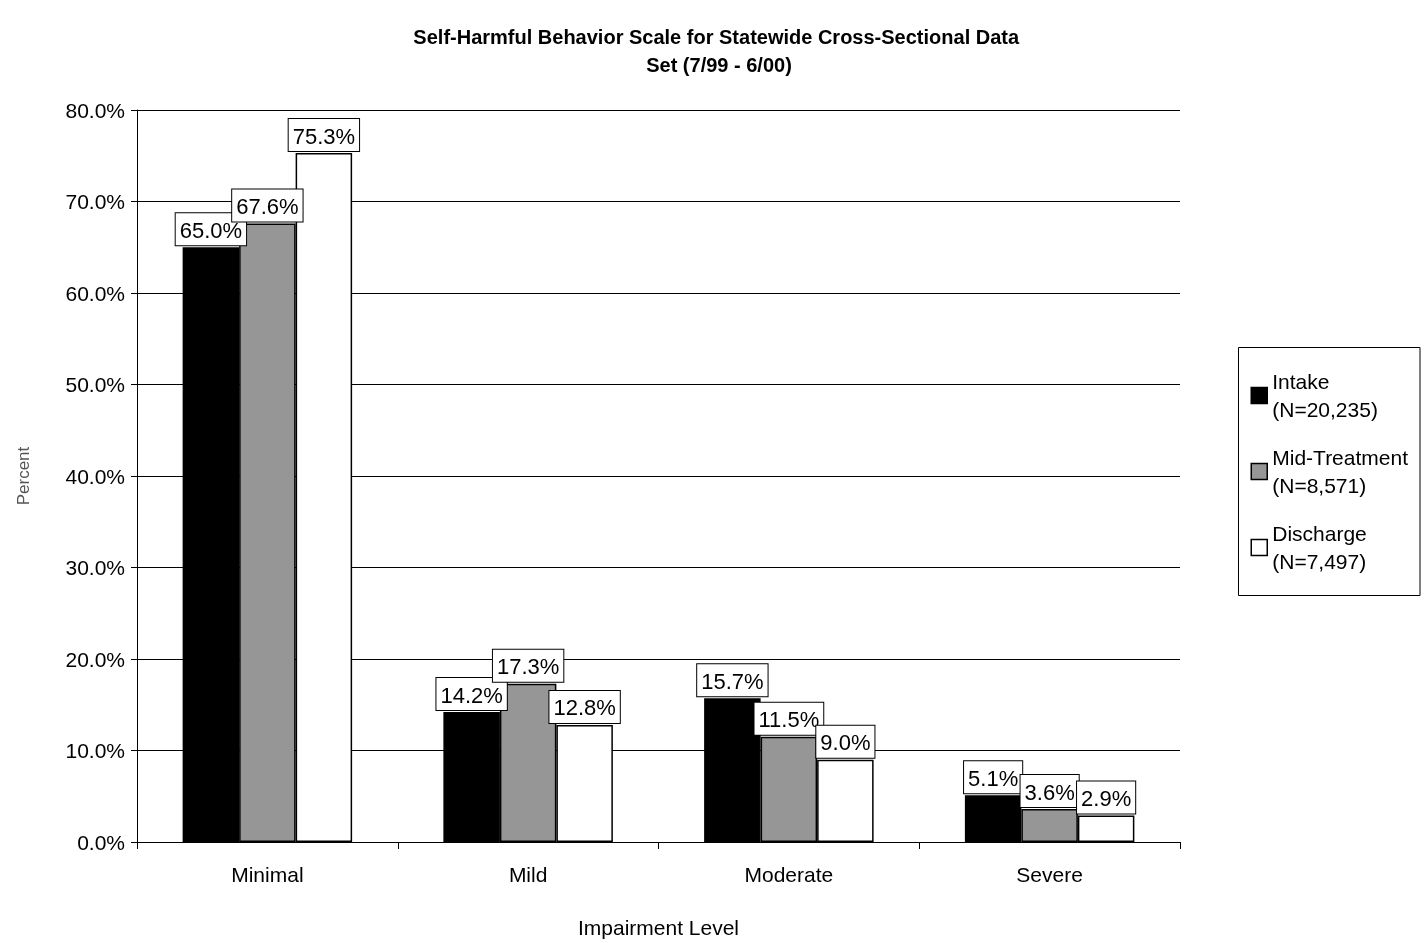 The height and width of the screenshot is (943, 1426). What do you see at coordinates (1340, 471) in the screenshot?
I see `legend-label: Mid-Treatment (N=8,571)` at bounding box center [1340, 471].